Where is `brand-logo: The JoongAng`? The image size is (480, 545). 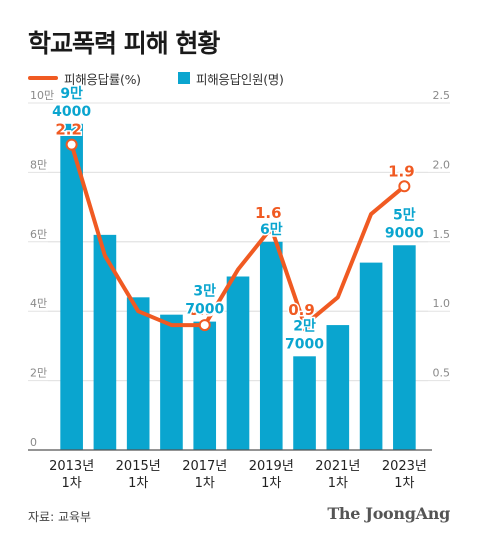 brand-logo: The JoongAng is located at coordinates (388, 513).